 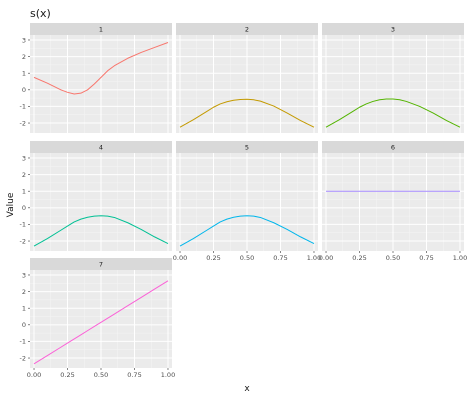 What do you see at coordinates (247, 201) in the screenshot?
I see `facet-panel-5: 5 0.00 0.25 0.50 0.75 1.00` at bounding box center [247, 201].